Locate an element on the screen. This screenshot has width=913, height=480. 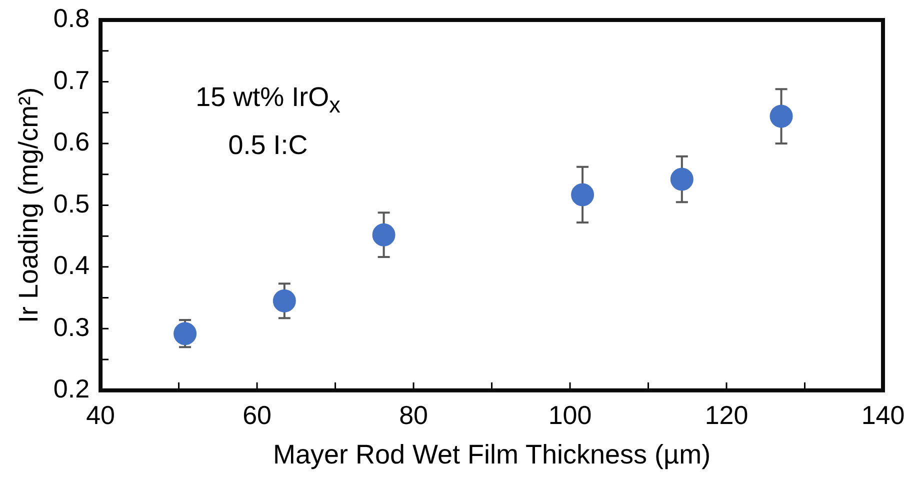
y-axis-title: Ir Loading (mg/cm²) is located at coordinates (29, 205).